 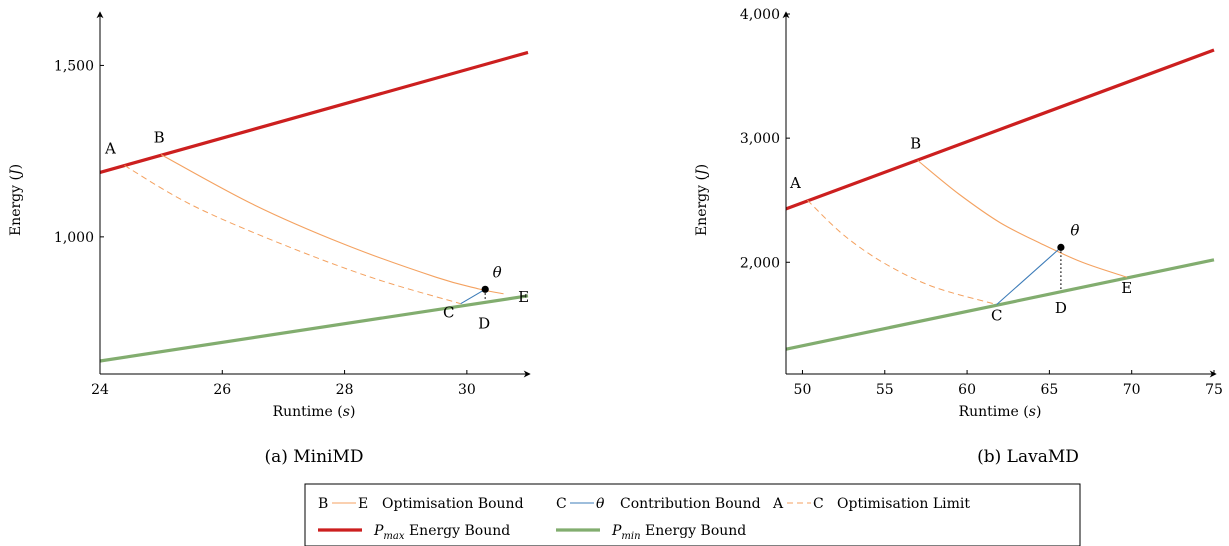 I want to click on legend-box, so click(x=692, y=514).